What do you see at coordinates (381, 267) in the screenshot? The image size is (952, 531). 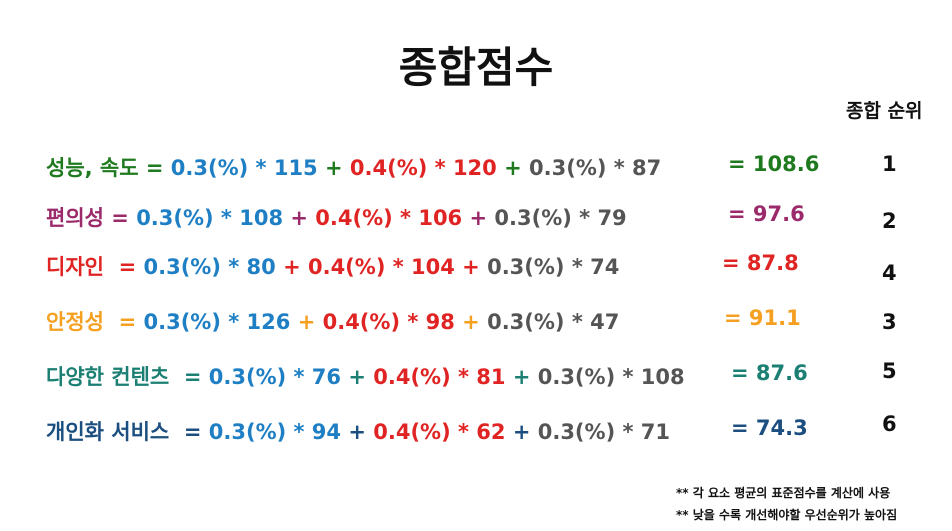 I see `weight-term-2: 0.4(%) * 104` at bounding box center [381, 267].